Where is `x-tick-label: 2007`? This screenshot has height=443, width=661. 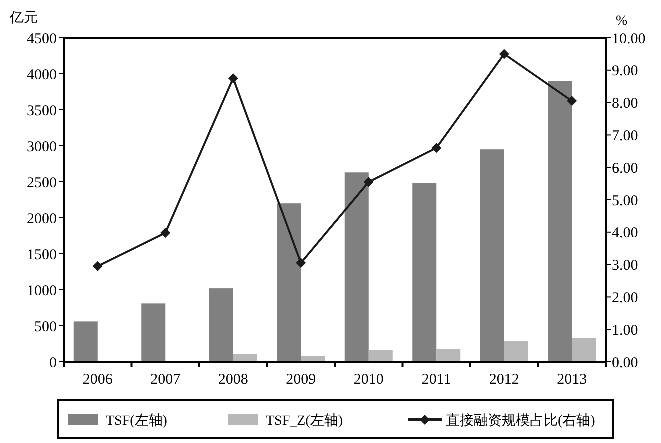 x-tick-label: 2007 is located at coordinates (166, 380).